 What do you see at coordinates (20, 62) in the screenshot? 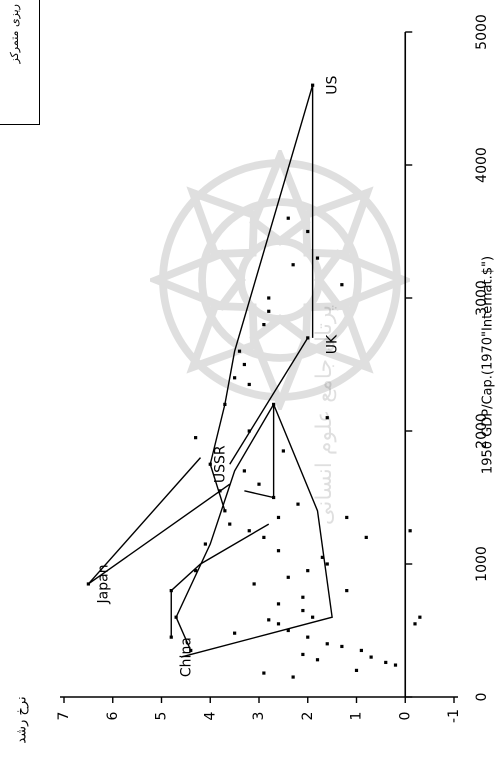
I see `corner-stamp-box: ریزی متمرکز` at bounding box center [20, 62].